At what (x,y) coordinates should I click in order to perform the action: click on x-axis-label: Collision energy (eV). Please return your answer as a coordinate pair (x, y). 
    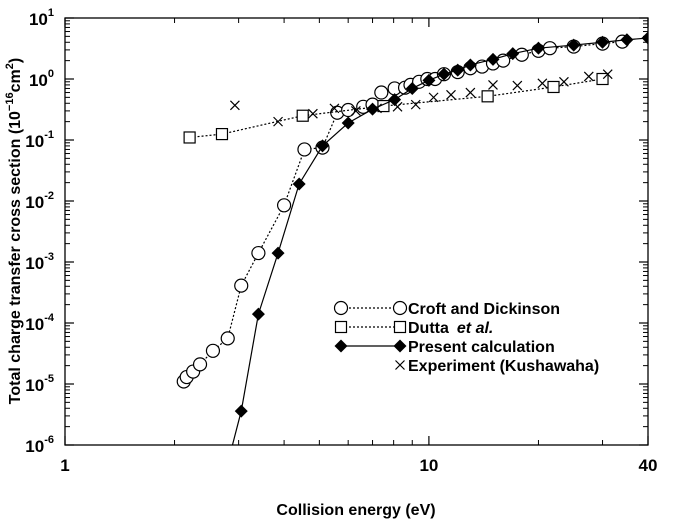
    Looking at the image, I should click on (355, 510).